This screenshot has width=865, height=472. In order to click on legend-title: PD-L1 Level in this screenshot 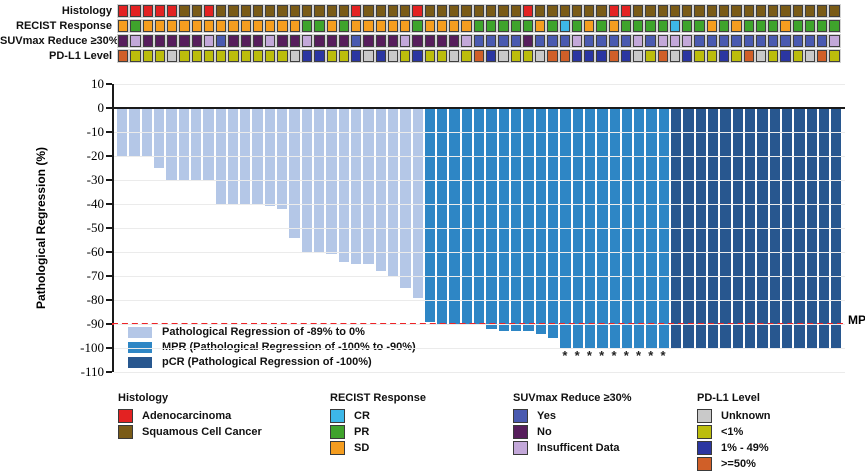, I will do `click(728, 398)`.